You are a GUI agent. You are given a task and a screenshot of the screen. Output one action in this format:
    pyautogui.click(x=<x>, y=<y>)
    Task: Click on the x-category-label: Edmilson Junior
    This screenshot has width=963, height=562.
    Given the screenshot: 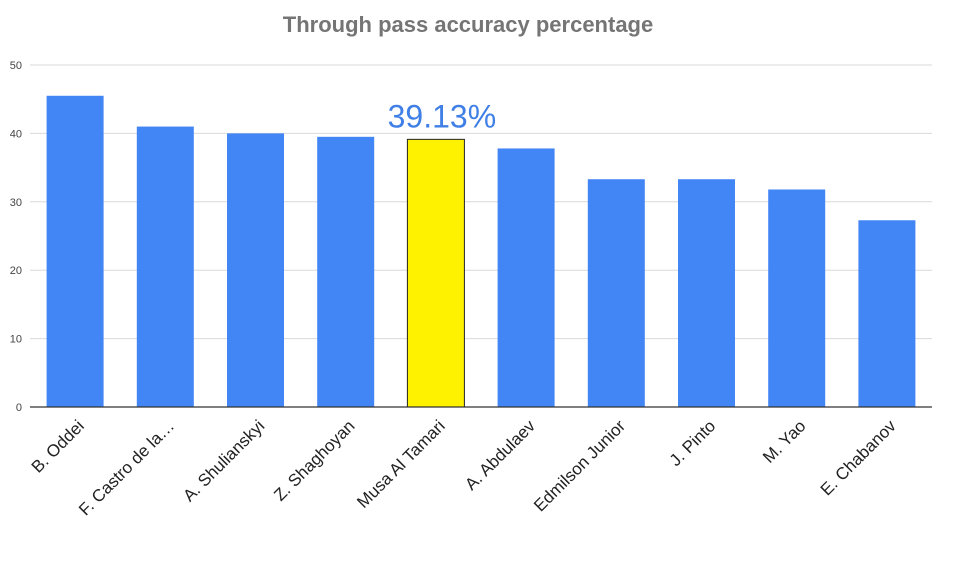 What is the action you would take?
    pyautogui.click(x=579, y=465)
    